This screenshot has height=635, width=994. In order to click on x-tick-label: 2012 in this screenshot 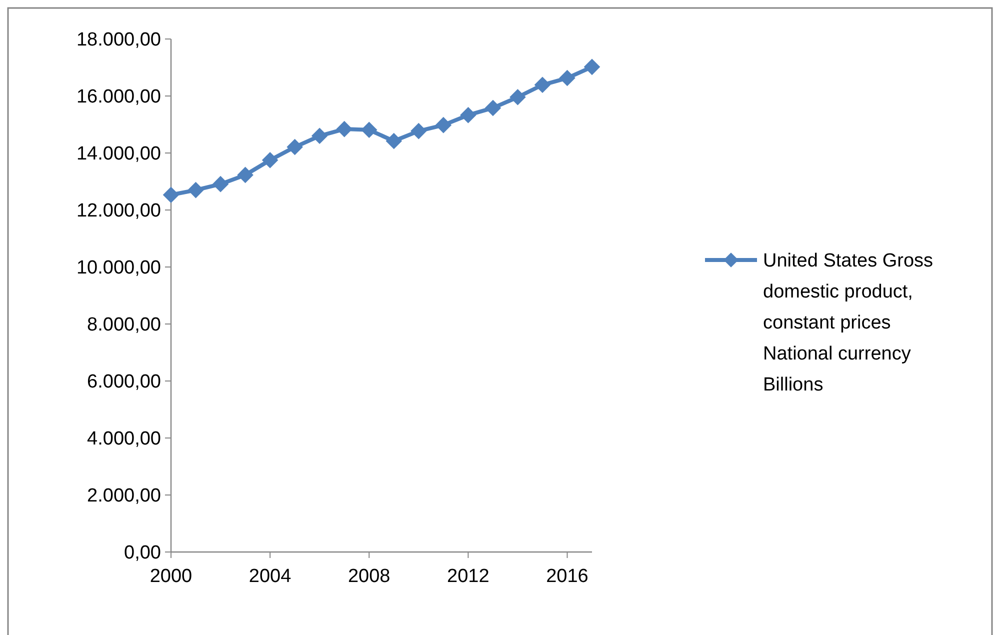, I will do `click(468, 576)`.